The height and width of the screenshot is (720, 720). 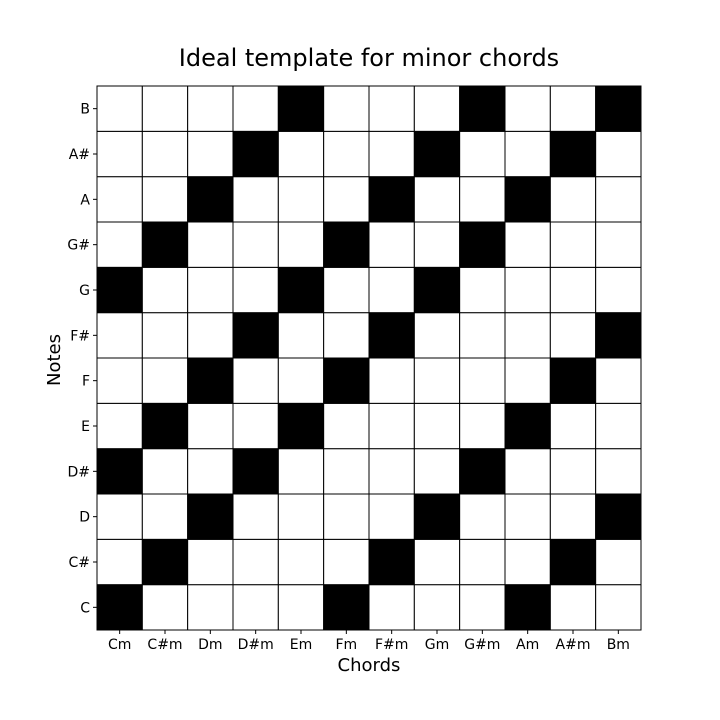 What do you see at coordinates (527, 290) in the screenshot?
I see `heatmap-cell-G-Am` at bounding box center [527, 290].